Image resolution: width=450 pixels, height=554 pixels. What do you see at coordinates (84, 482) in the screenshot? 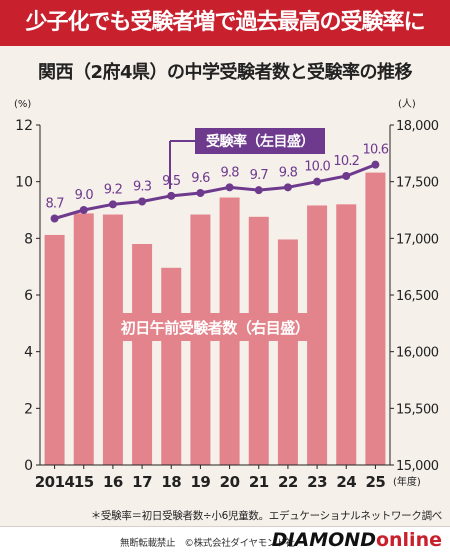
I see `x-tick-label: 15` at bounding box center [84, 482].